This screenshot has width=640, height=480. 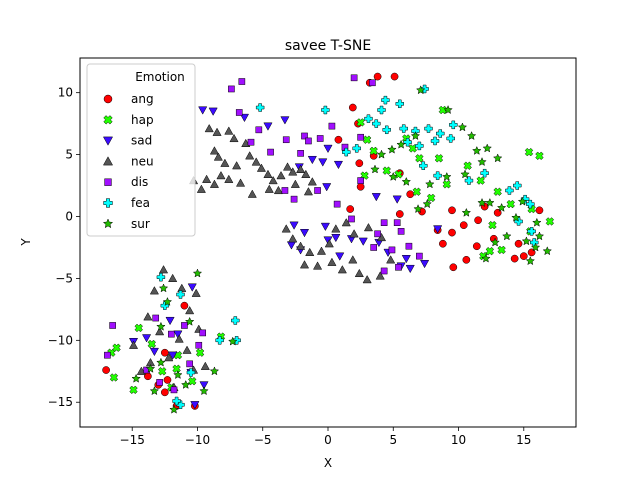 I want to click on x-tick-label: 0, so click(x=328, y=440).